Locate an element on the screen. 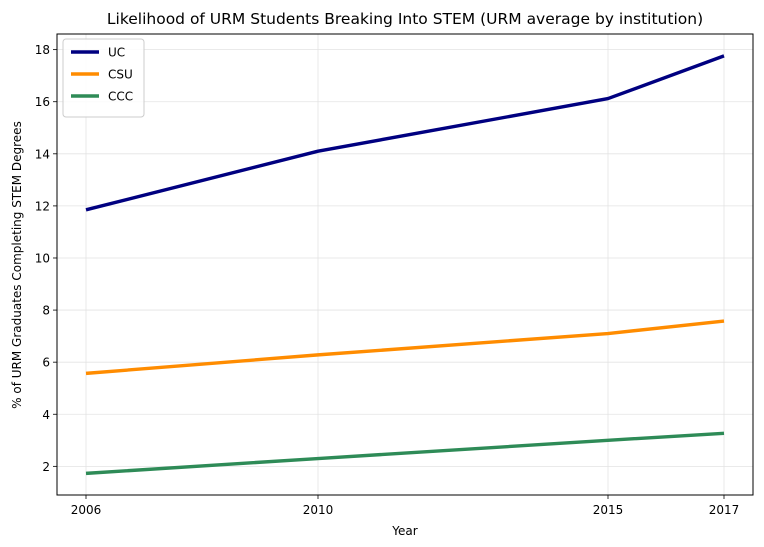 This screenshot has width=764, height=547. x-tick-label: 2015 is located at coordinates (608, 510).